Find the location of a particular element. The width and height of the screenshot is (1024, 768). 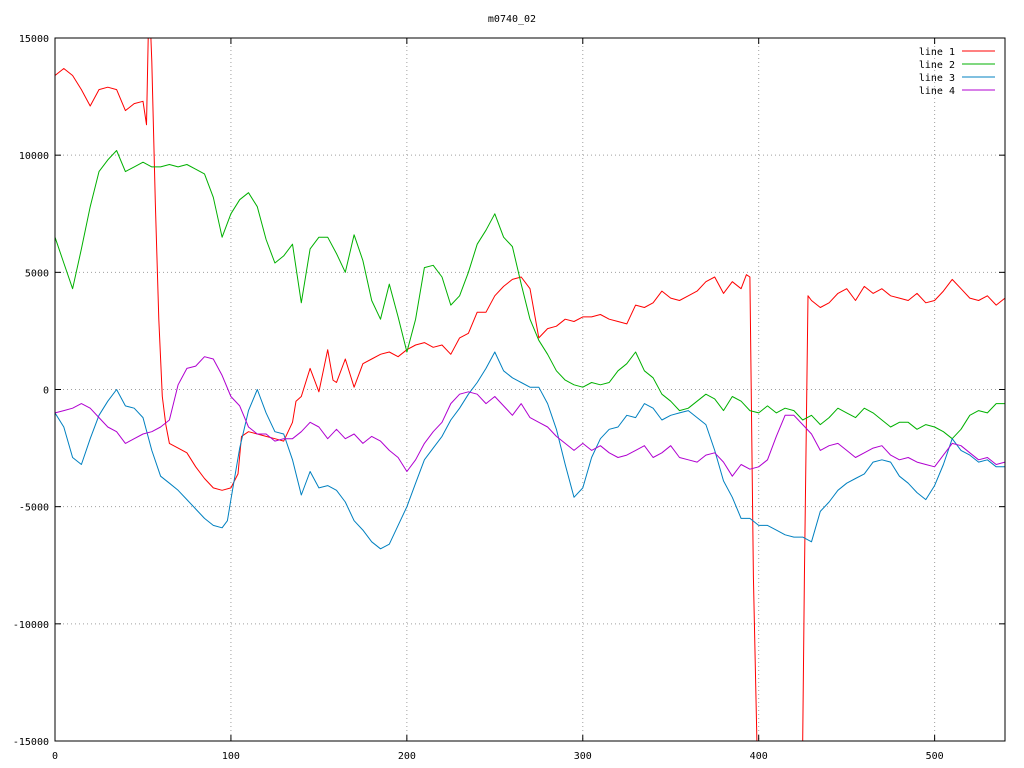

y-tick-label-0: -15000 is located at coordinates (31, 742).